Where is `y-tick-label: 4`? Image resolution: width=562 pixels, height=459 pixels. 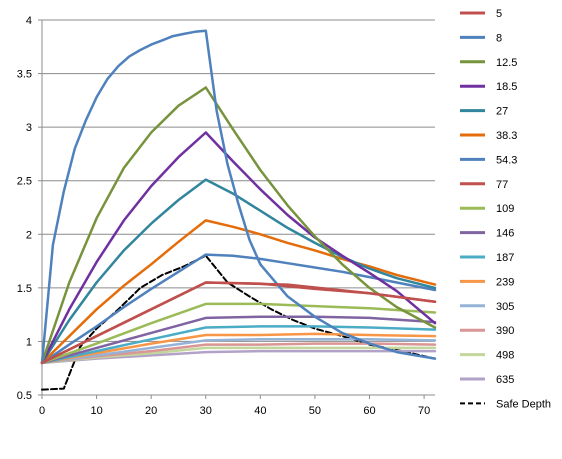
y-tick-label: 4 is located at coordinates (29, 21).